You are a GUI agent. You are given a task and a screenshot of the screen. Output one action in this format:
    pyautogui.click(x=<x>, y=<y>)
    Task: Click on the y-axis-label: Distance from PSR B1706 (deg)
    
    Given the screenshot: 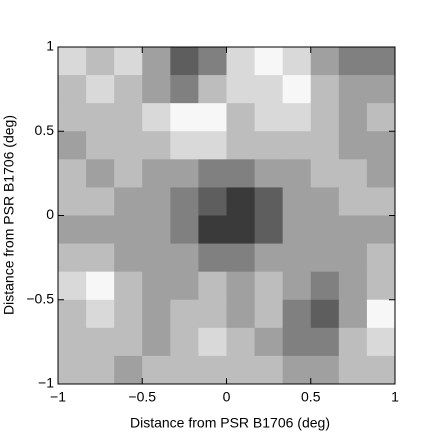 What is the action you would take?
    pyautogui.click(x=9, y=215)
    